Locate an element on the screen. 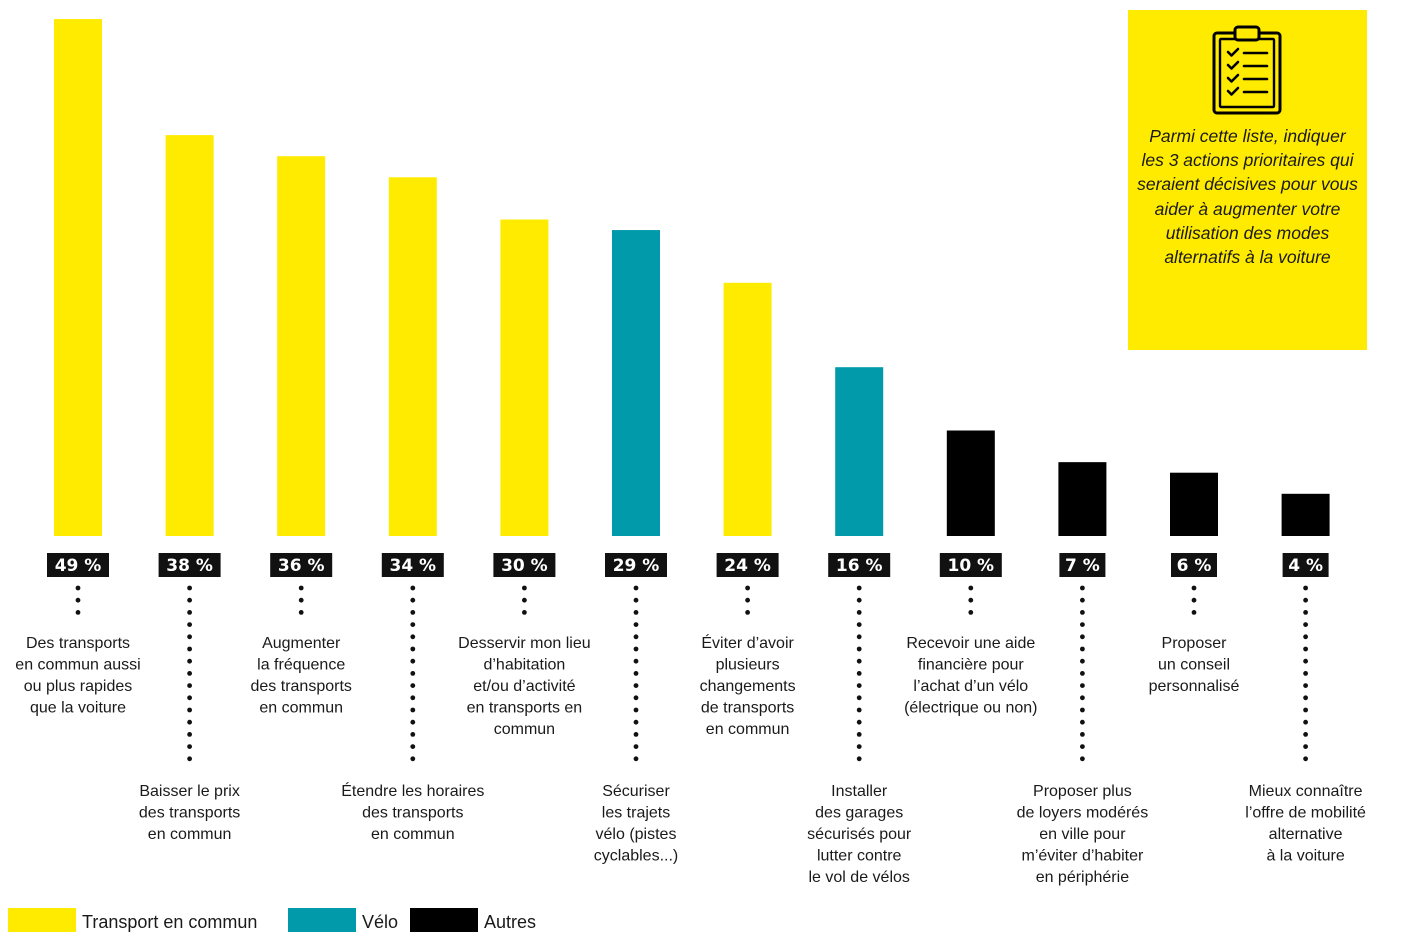 The image size is (1402, 936). legend-swatch-transport is located at coordinates (42, 920).